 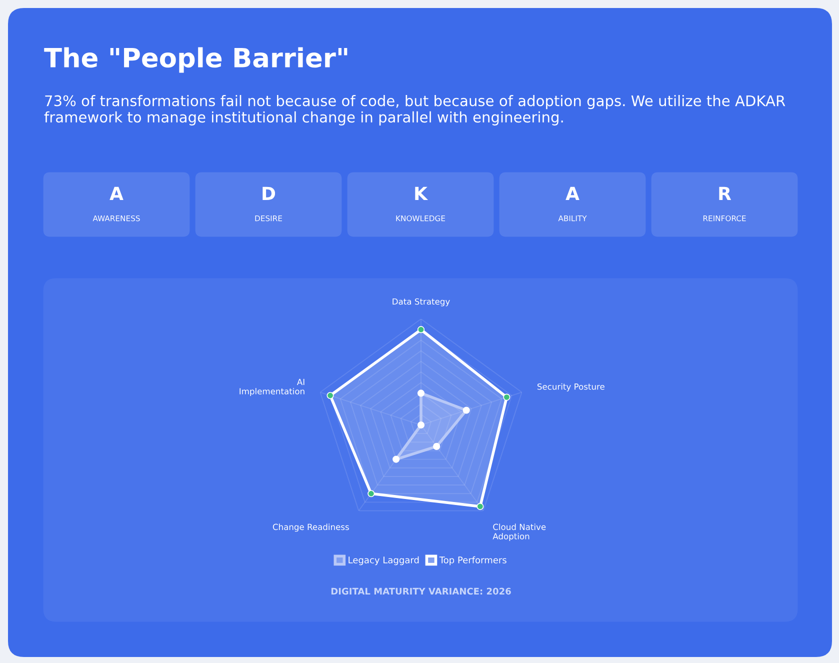 What do you see at coordinates (725, 193) in the screenshot?
I see `text: R` at bounding box center [725, 193].